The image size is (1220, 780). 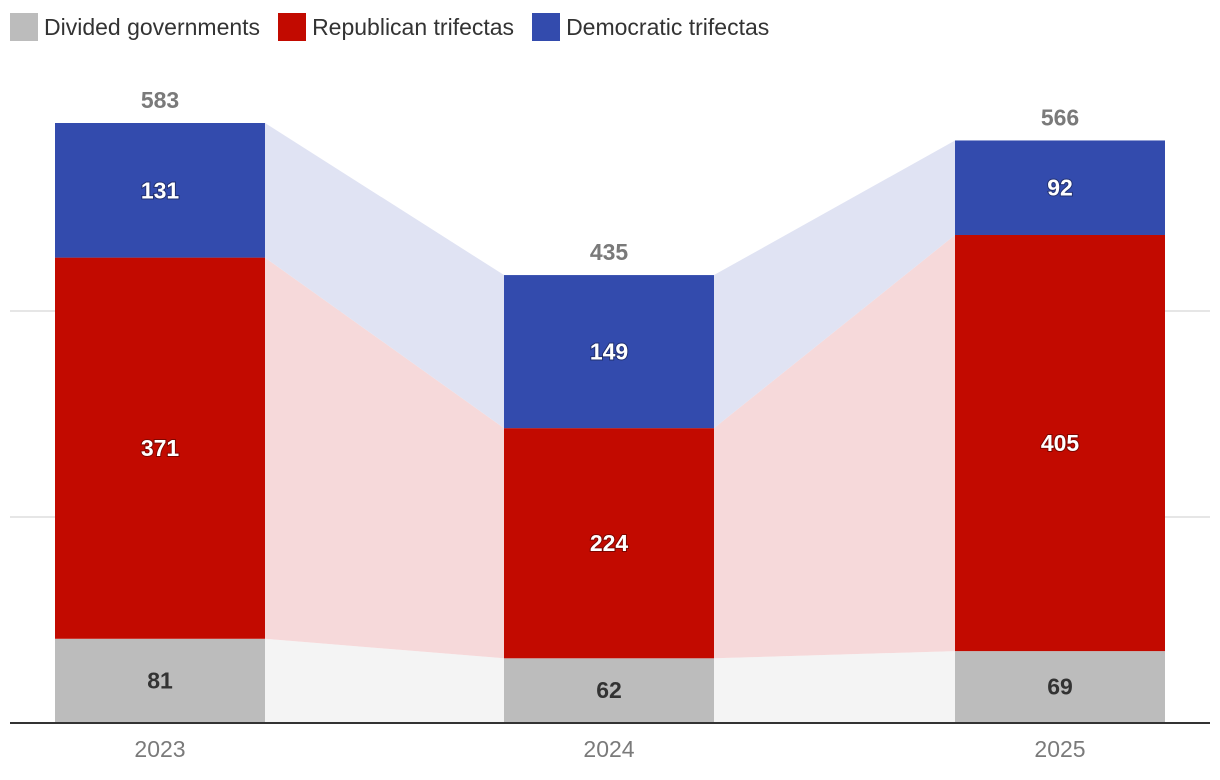 I want to click on total-label-2024: 435, so click(x=609, y=252).